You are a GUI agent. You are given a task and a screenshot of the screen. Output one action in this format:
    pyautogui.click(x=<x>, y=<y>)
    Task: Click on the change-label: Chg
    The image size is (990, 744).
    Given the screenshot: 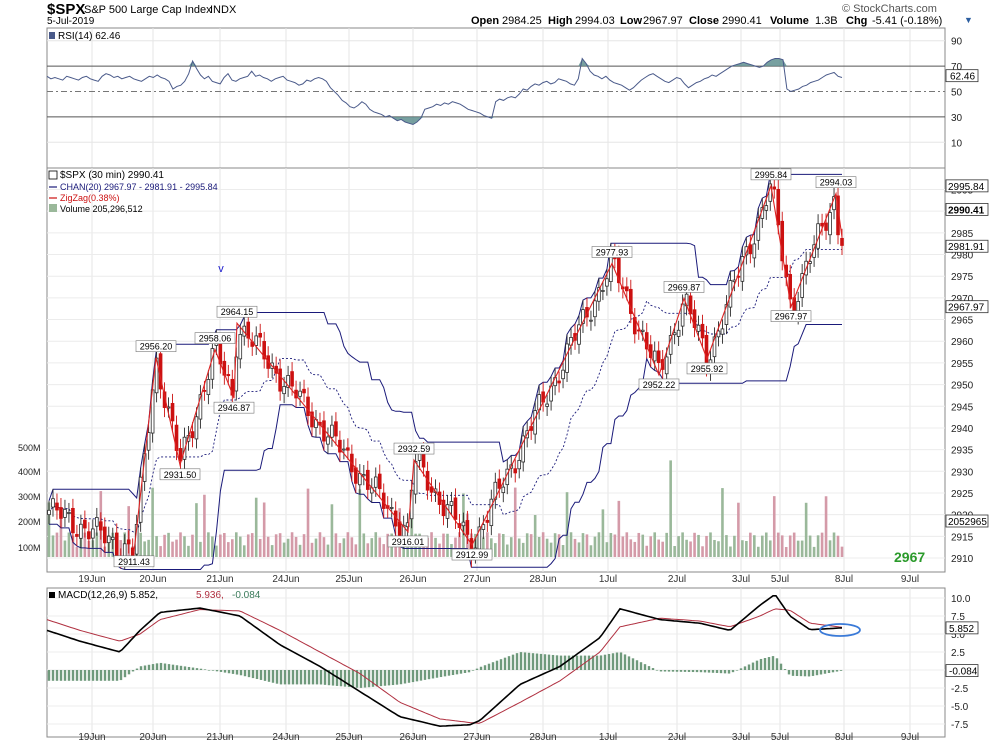 What is the action you would take?
    pyautogui.click(x=857, y=21)
    